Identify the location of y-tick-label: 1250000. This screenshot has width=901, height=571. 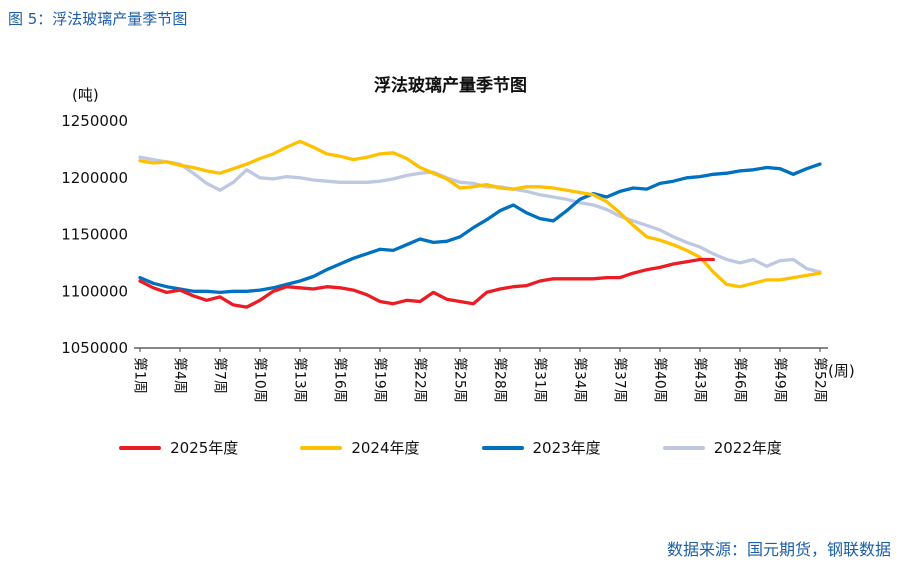
(94, 121).